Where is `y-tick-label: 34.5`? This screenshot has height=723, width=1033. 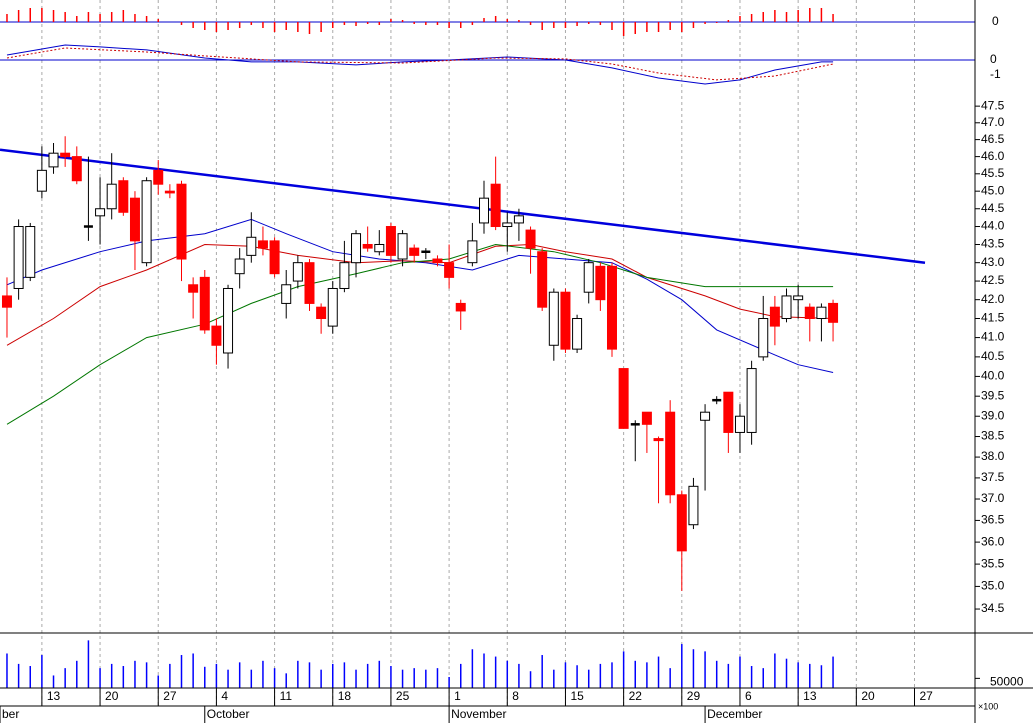 y-tick-label: 34.5 is located at coordinates (993, 608).